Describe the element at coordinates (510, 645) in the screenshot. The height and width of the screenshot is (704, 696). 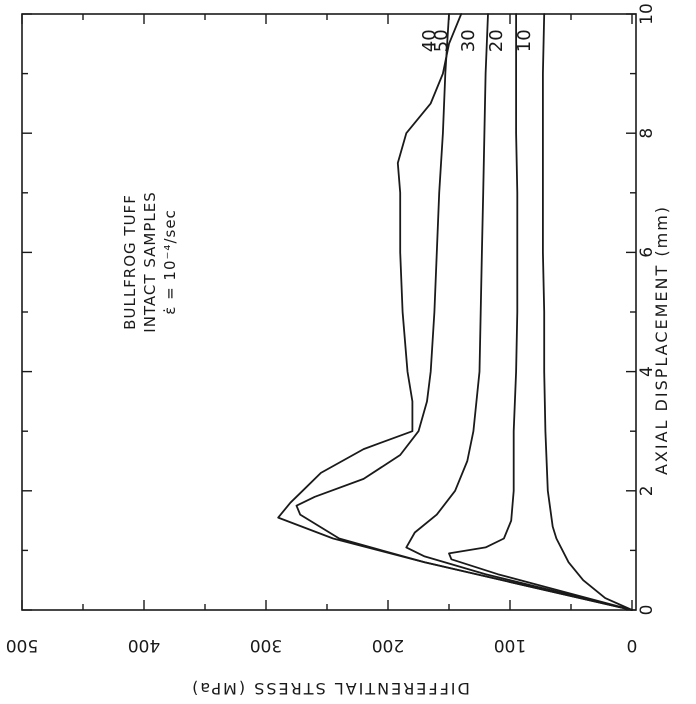
I see `y-tick-label: 100` at that location.